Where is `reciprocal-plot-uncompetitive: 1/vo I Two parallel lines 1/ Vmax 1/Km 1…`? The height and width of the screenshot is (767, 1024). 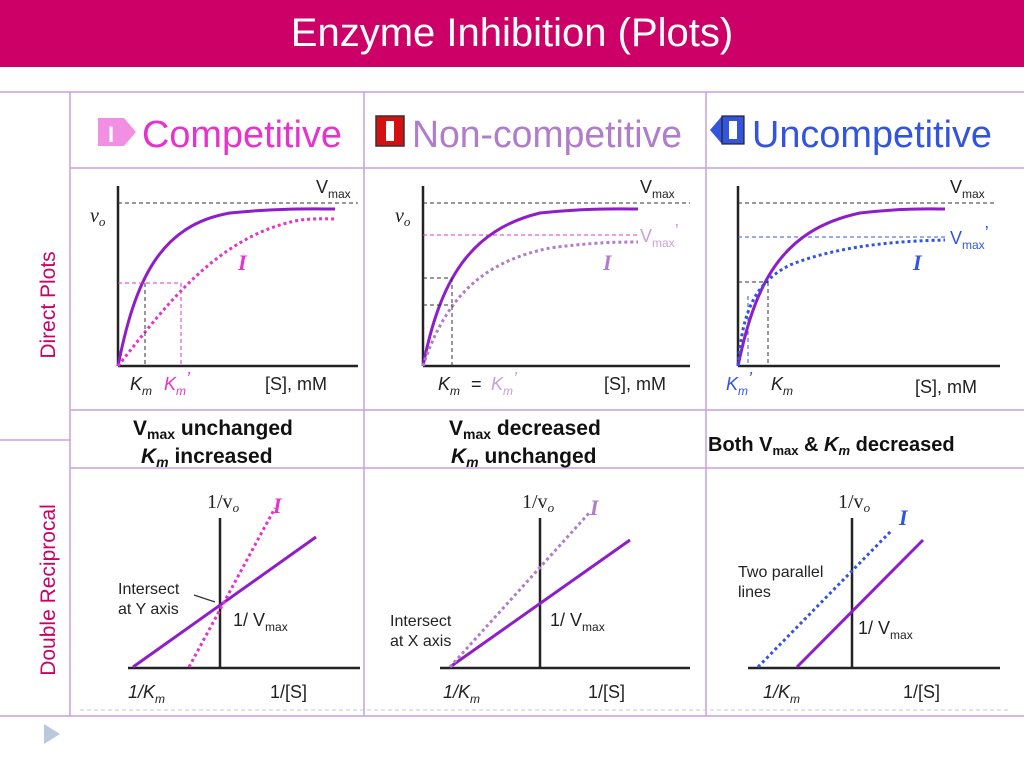 reciprocal-plot-uncompetitive: 1/vo I Two parallel lines 1/ Vmax 1/Km 1… is located at coordinates (869, 598).